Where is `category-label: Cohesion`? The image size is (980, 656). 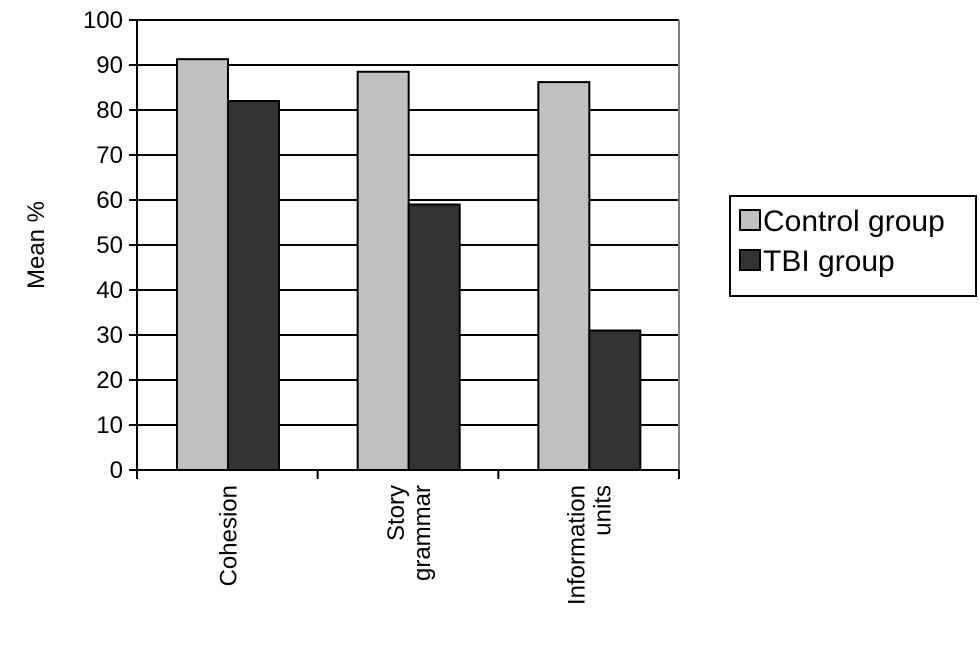 category-label: Cohesion is located at coordinates (228, 535).